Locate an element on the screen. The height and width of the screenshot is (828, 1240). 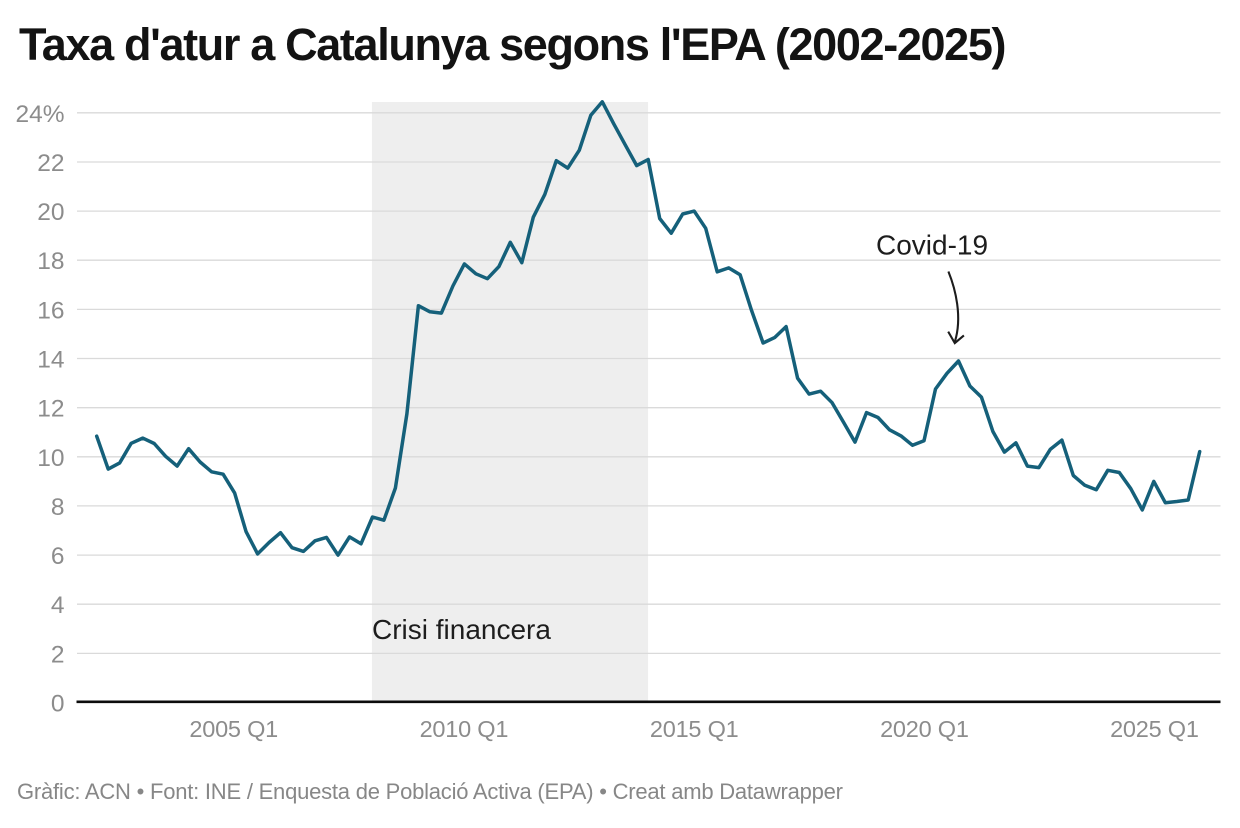
svg-text: 18 is located at coordinates (50, 261).